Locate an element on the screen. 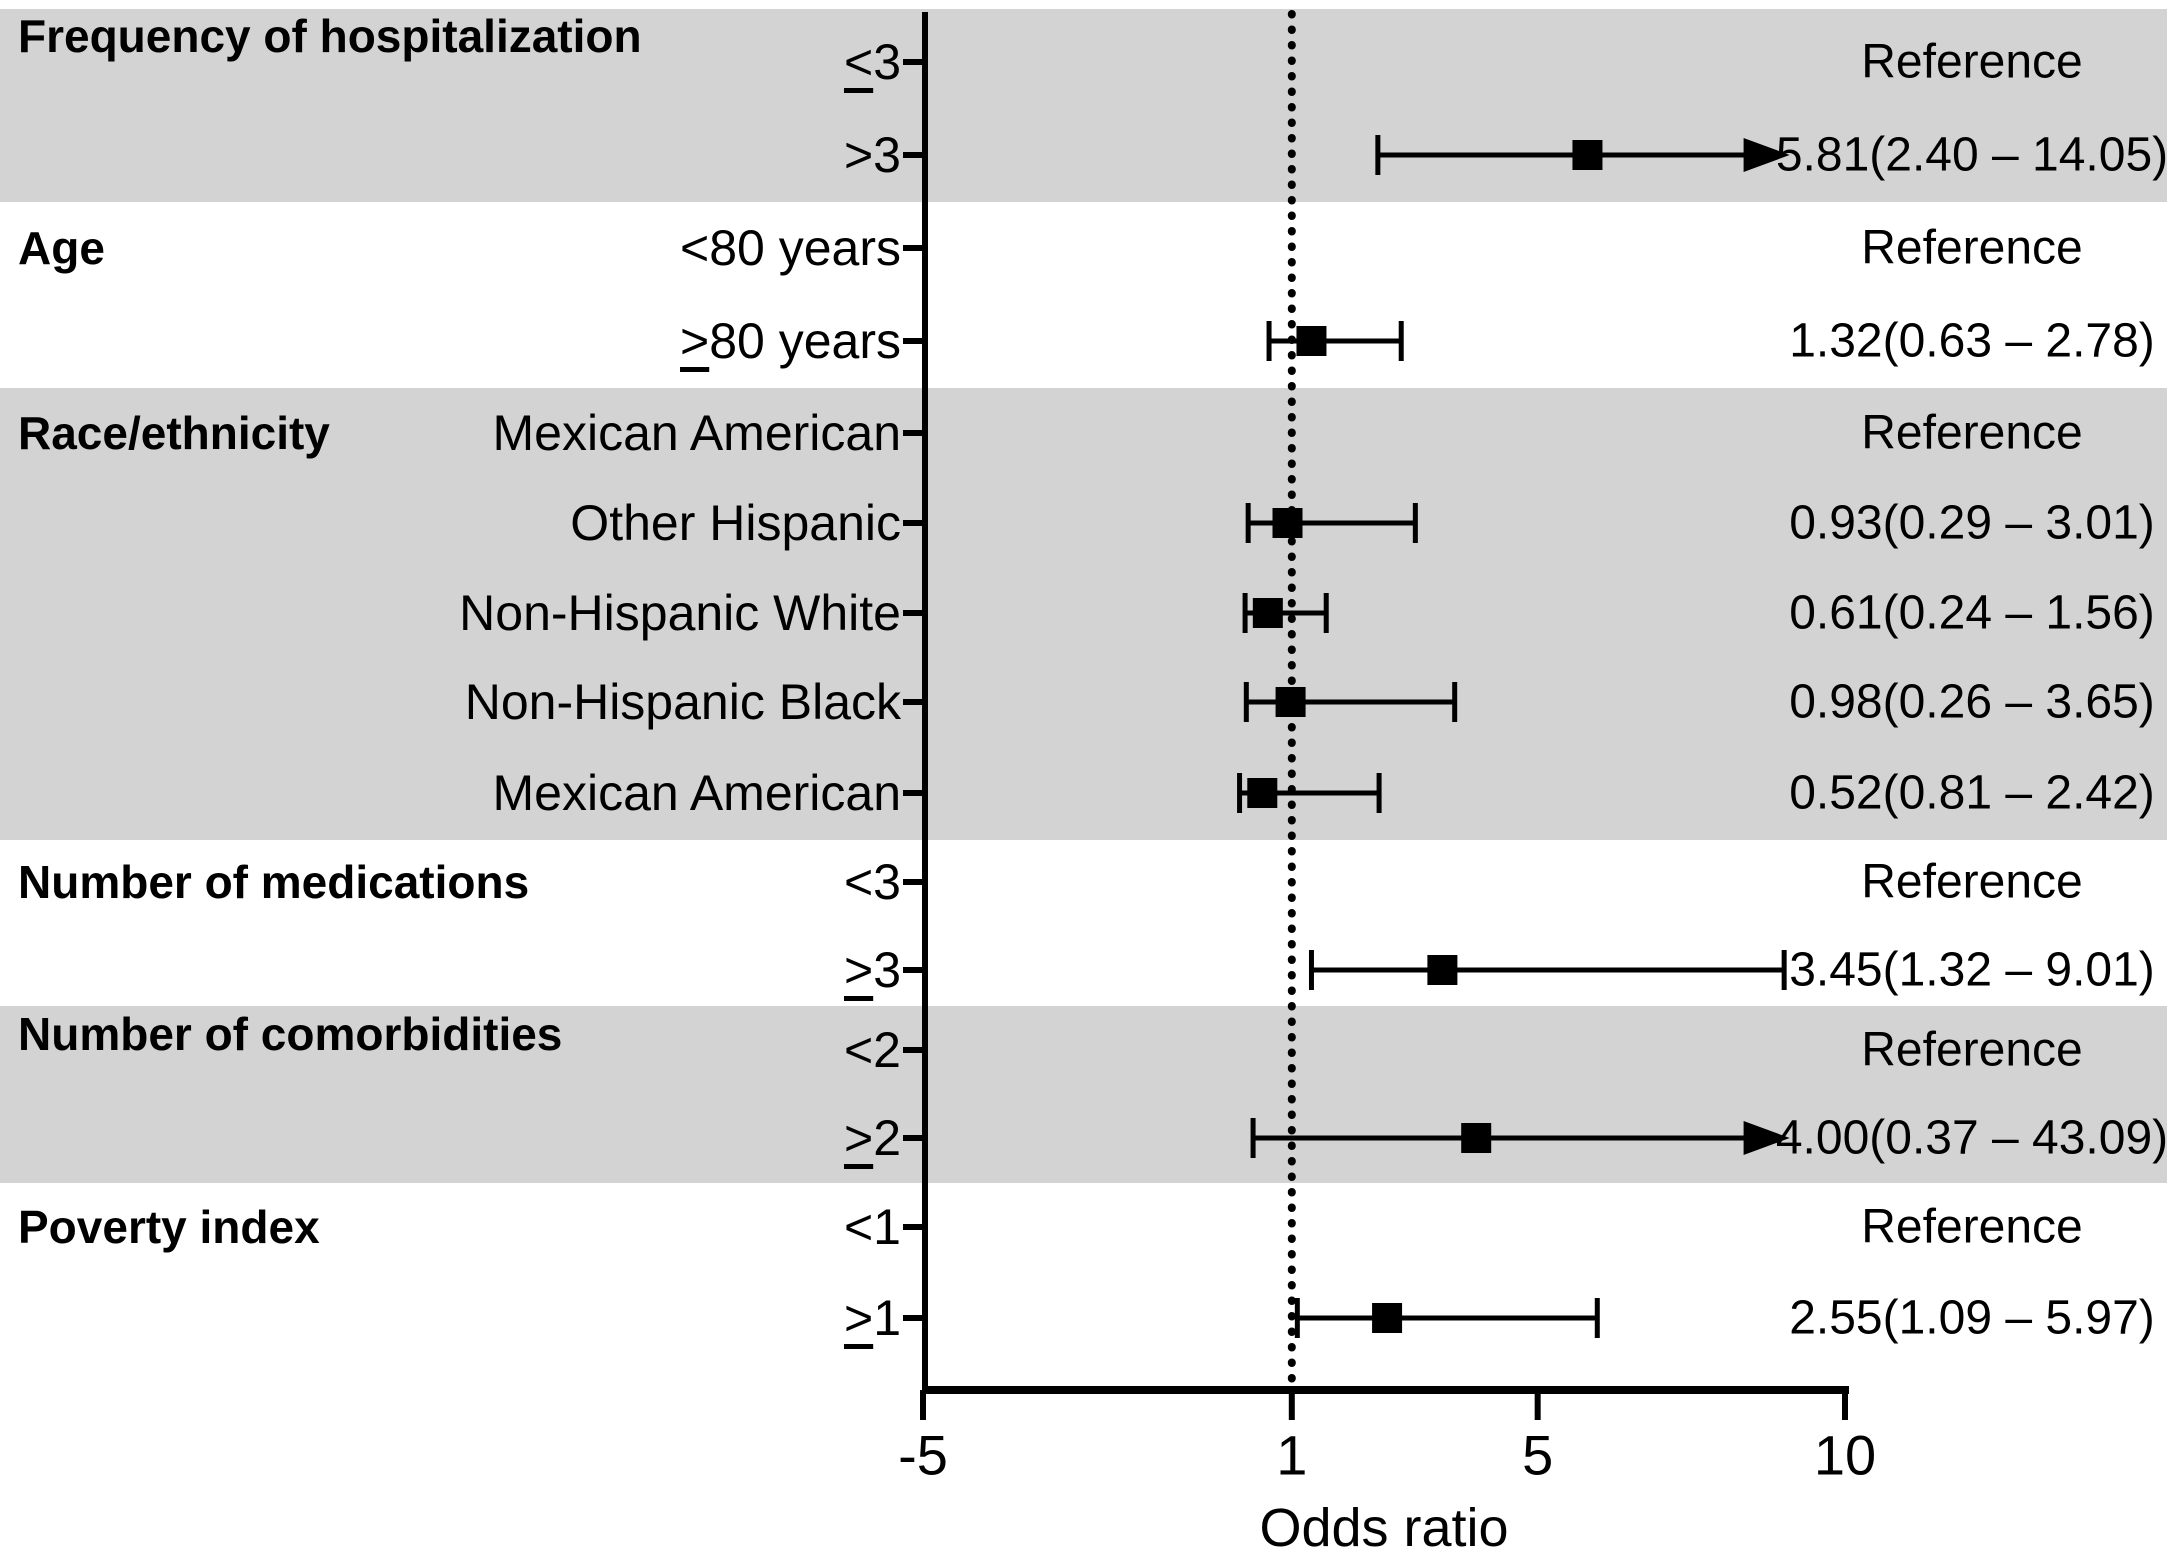 Image resolution: width=2167 pixels, height=1565 pixels. row-label: <80 years is located at coordinates (790, 248).